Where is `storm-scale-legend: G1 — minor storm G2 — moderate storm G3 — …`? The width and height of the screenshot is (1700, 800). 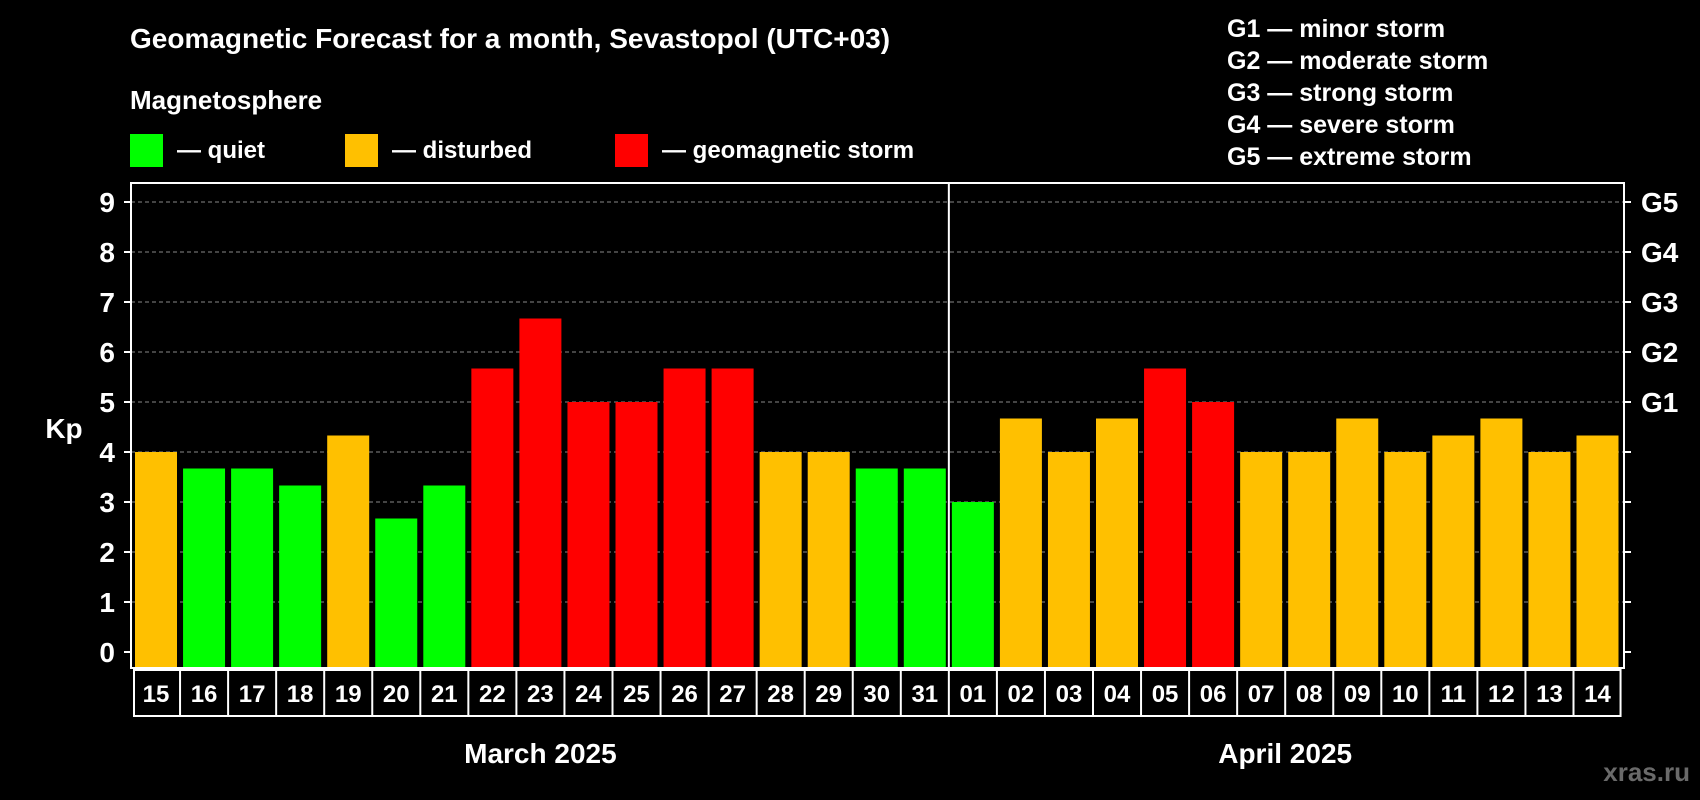 storm-scale-legend: G1 — minor storm G2 — moderate storm G3 — … is located at coordinates (1357, 93).